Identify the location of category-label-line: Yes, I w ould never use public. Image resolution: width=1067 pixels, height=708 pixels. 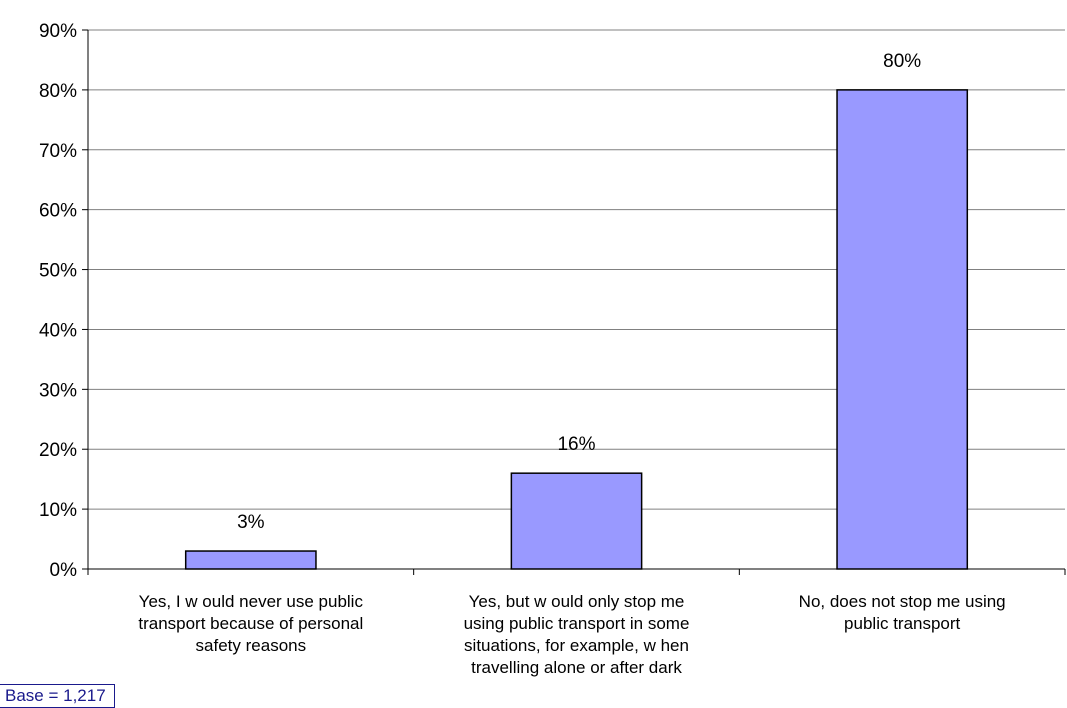
(251, 601).